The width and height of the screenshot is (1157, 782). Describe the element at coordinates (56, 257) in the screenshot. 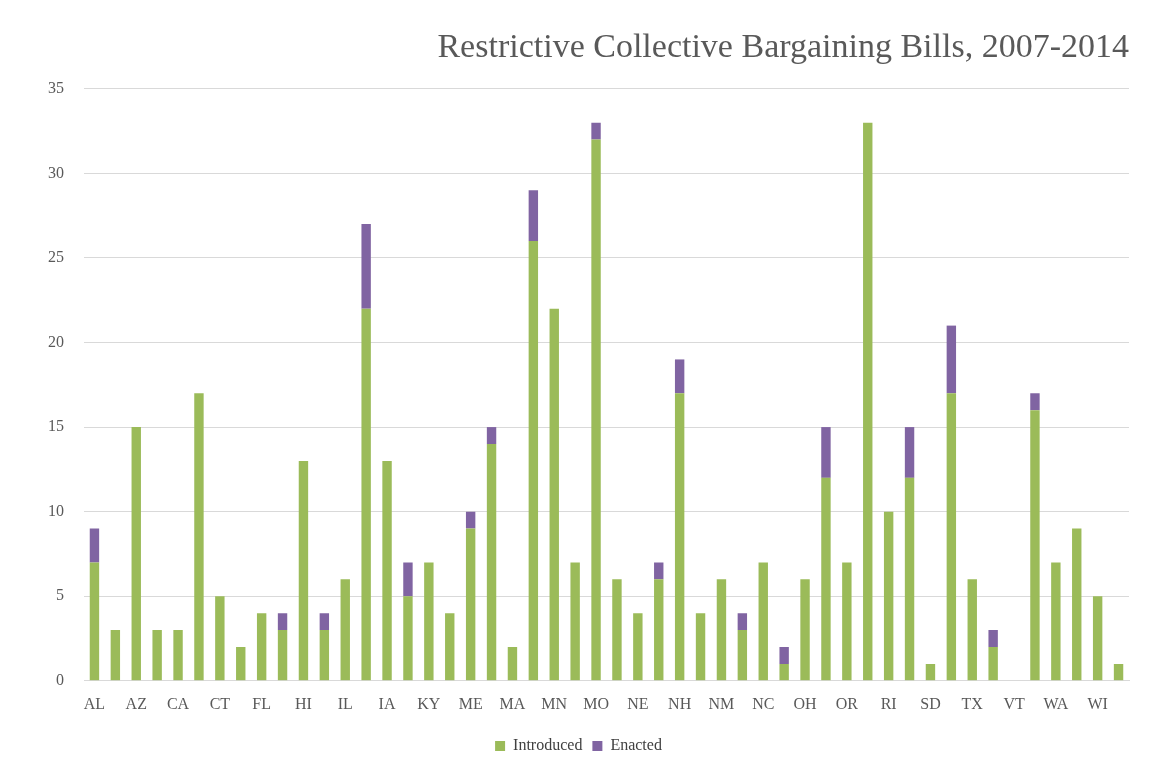

I see `y-tick-label: 25` at that location.